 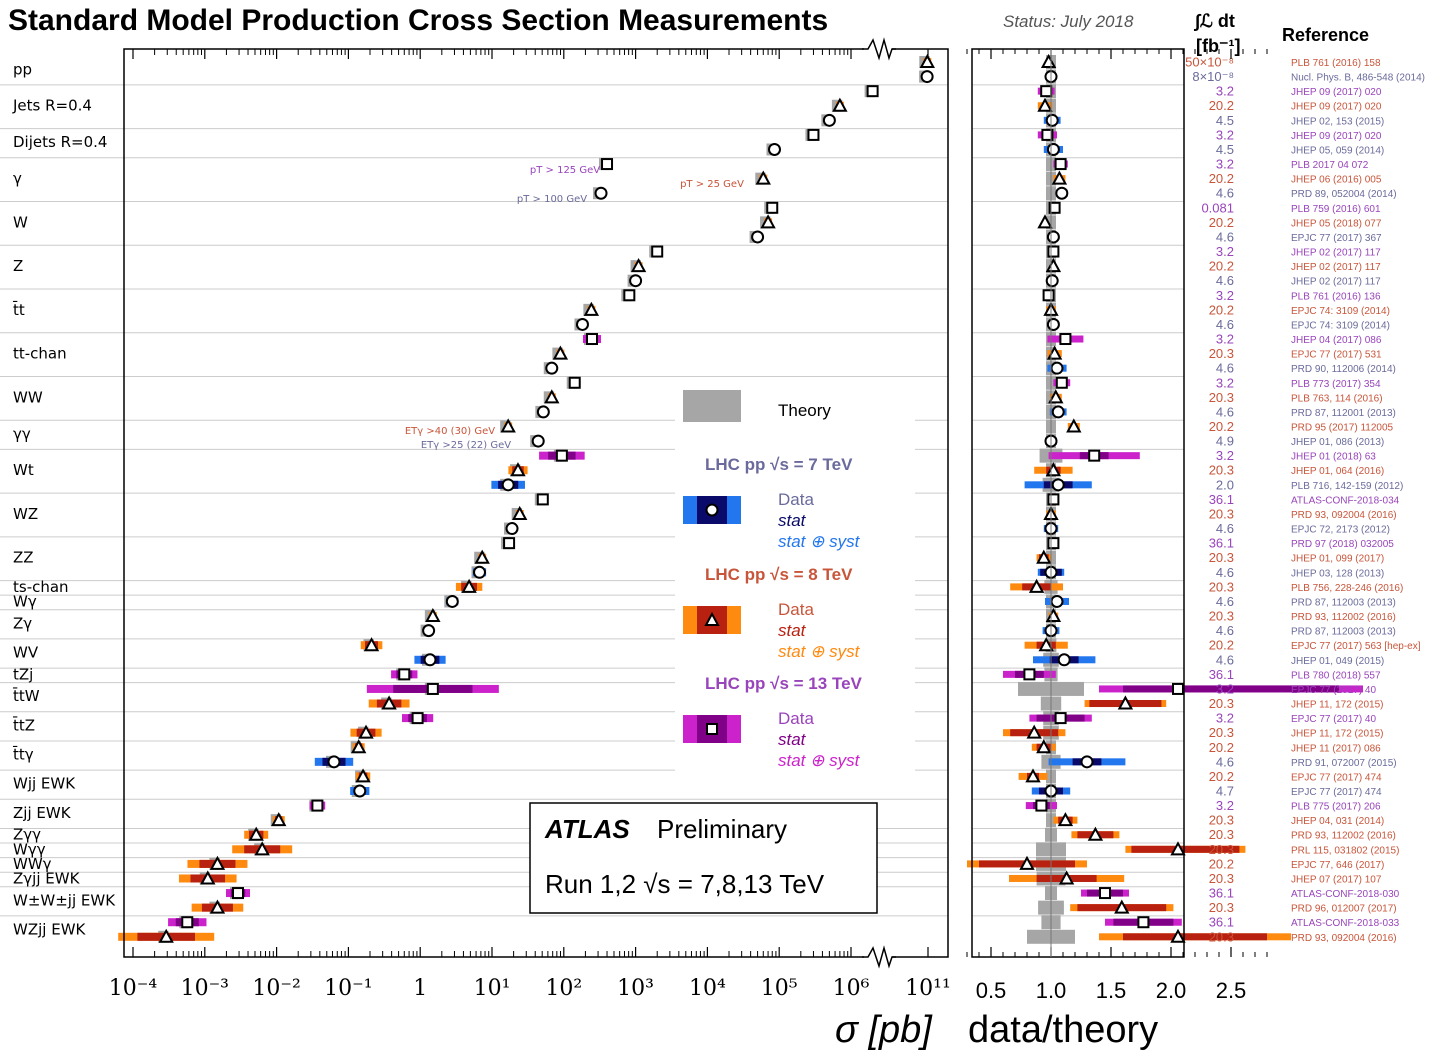 I want to click on legend-syst-label: stat ⊕ syst, so click(x=819, y=760).